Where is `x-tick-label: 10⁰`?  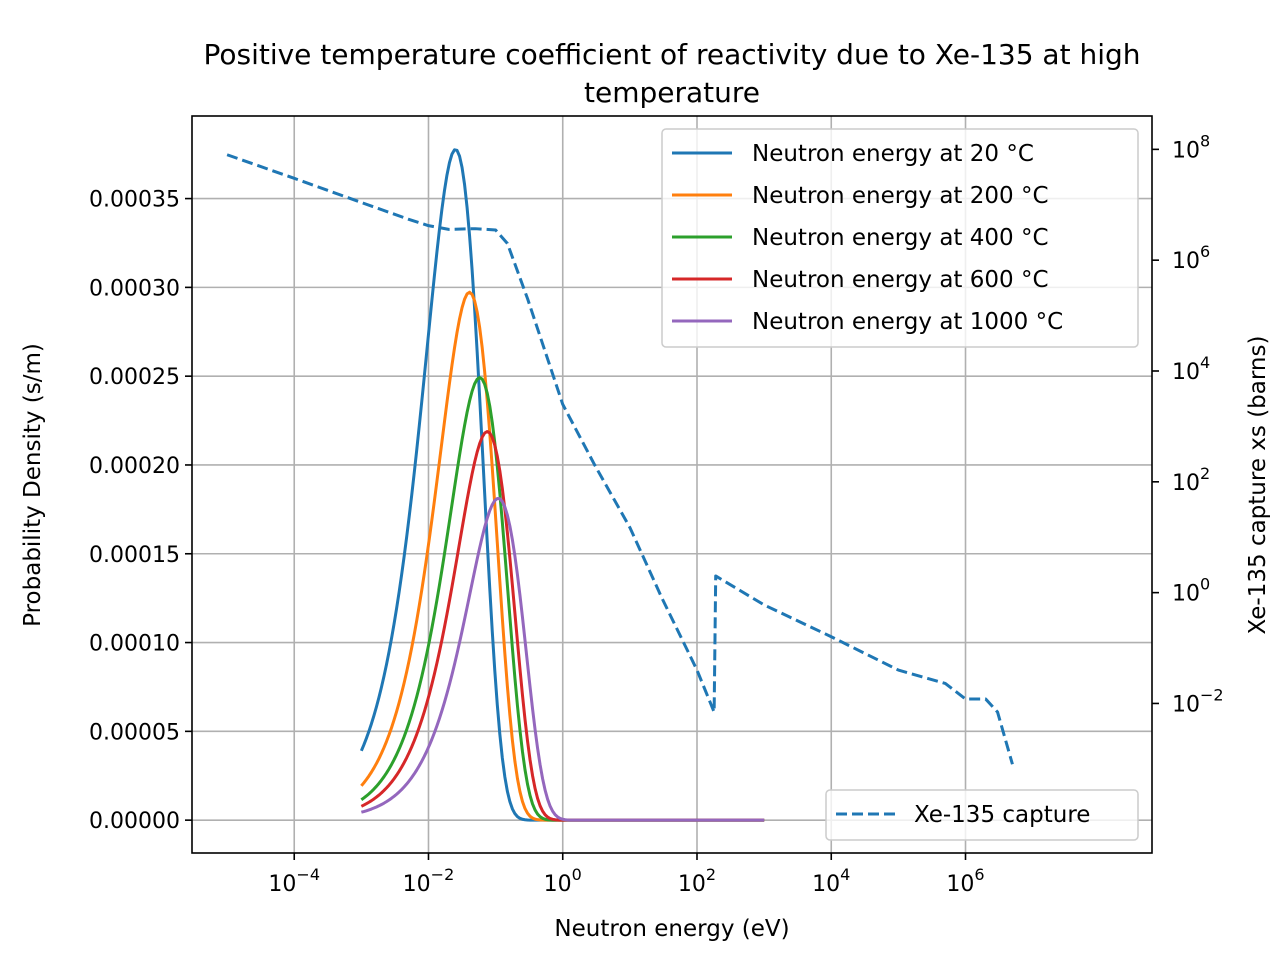
x-tick-label: 10⁰ is located at coordinates (563, 881).